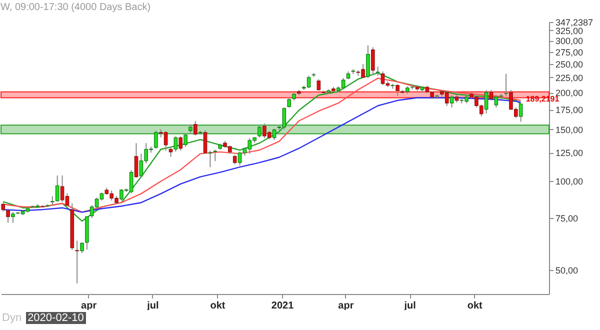  I want to click on y-tick-label: 275,00, so click(570, 52).